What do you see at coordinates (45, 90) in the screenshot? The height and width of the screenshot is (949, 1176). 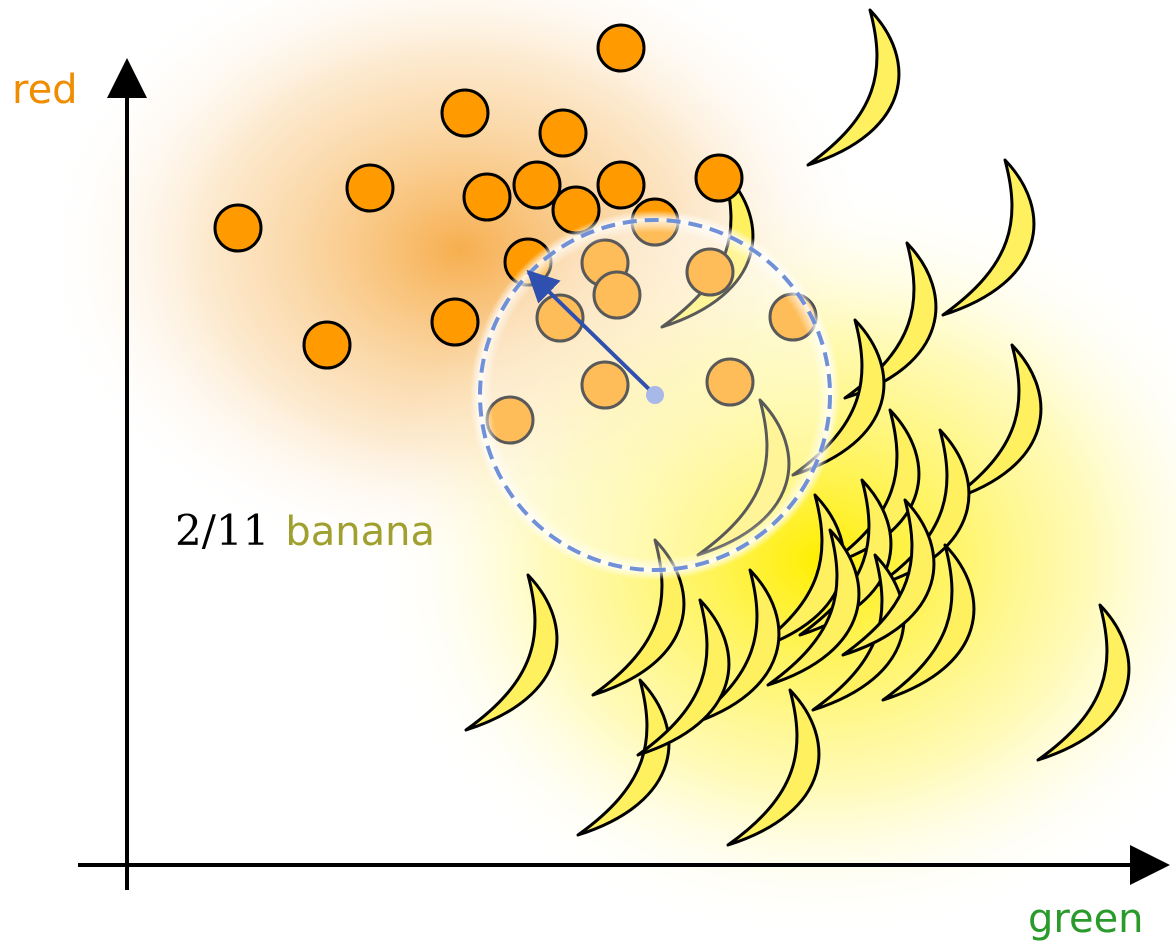 I see `y-axis-label: red` at bounding box center [45, 90].